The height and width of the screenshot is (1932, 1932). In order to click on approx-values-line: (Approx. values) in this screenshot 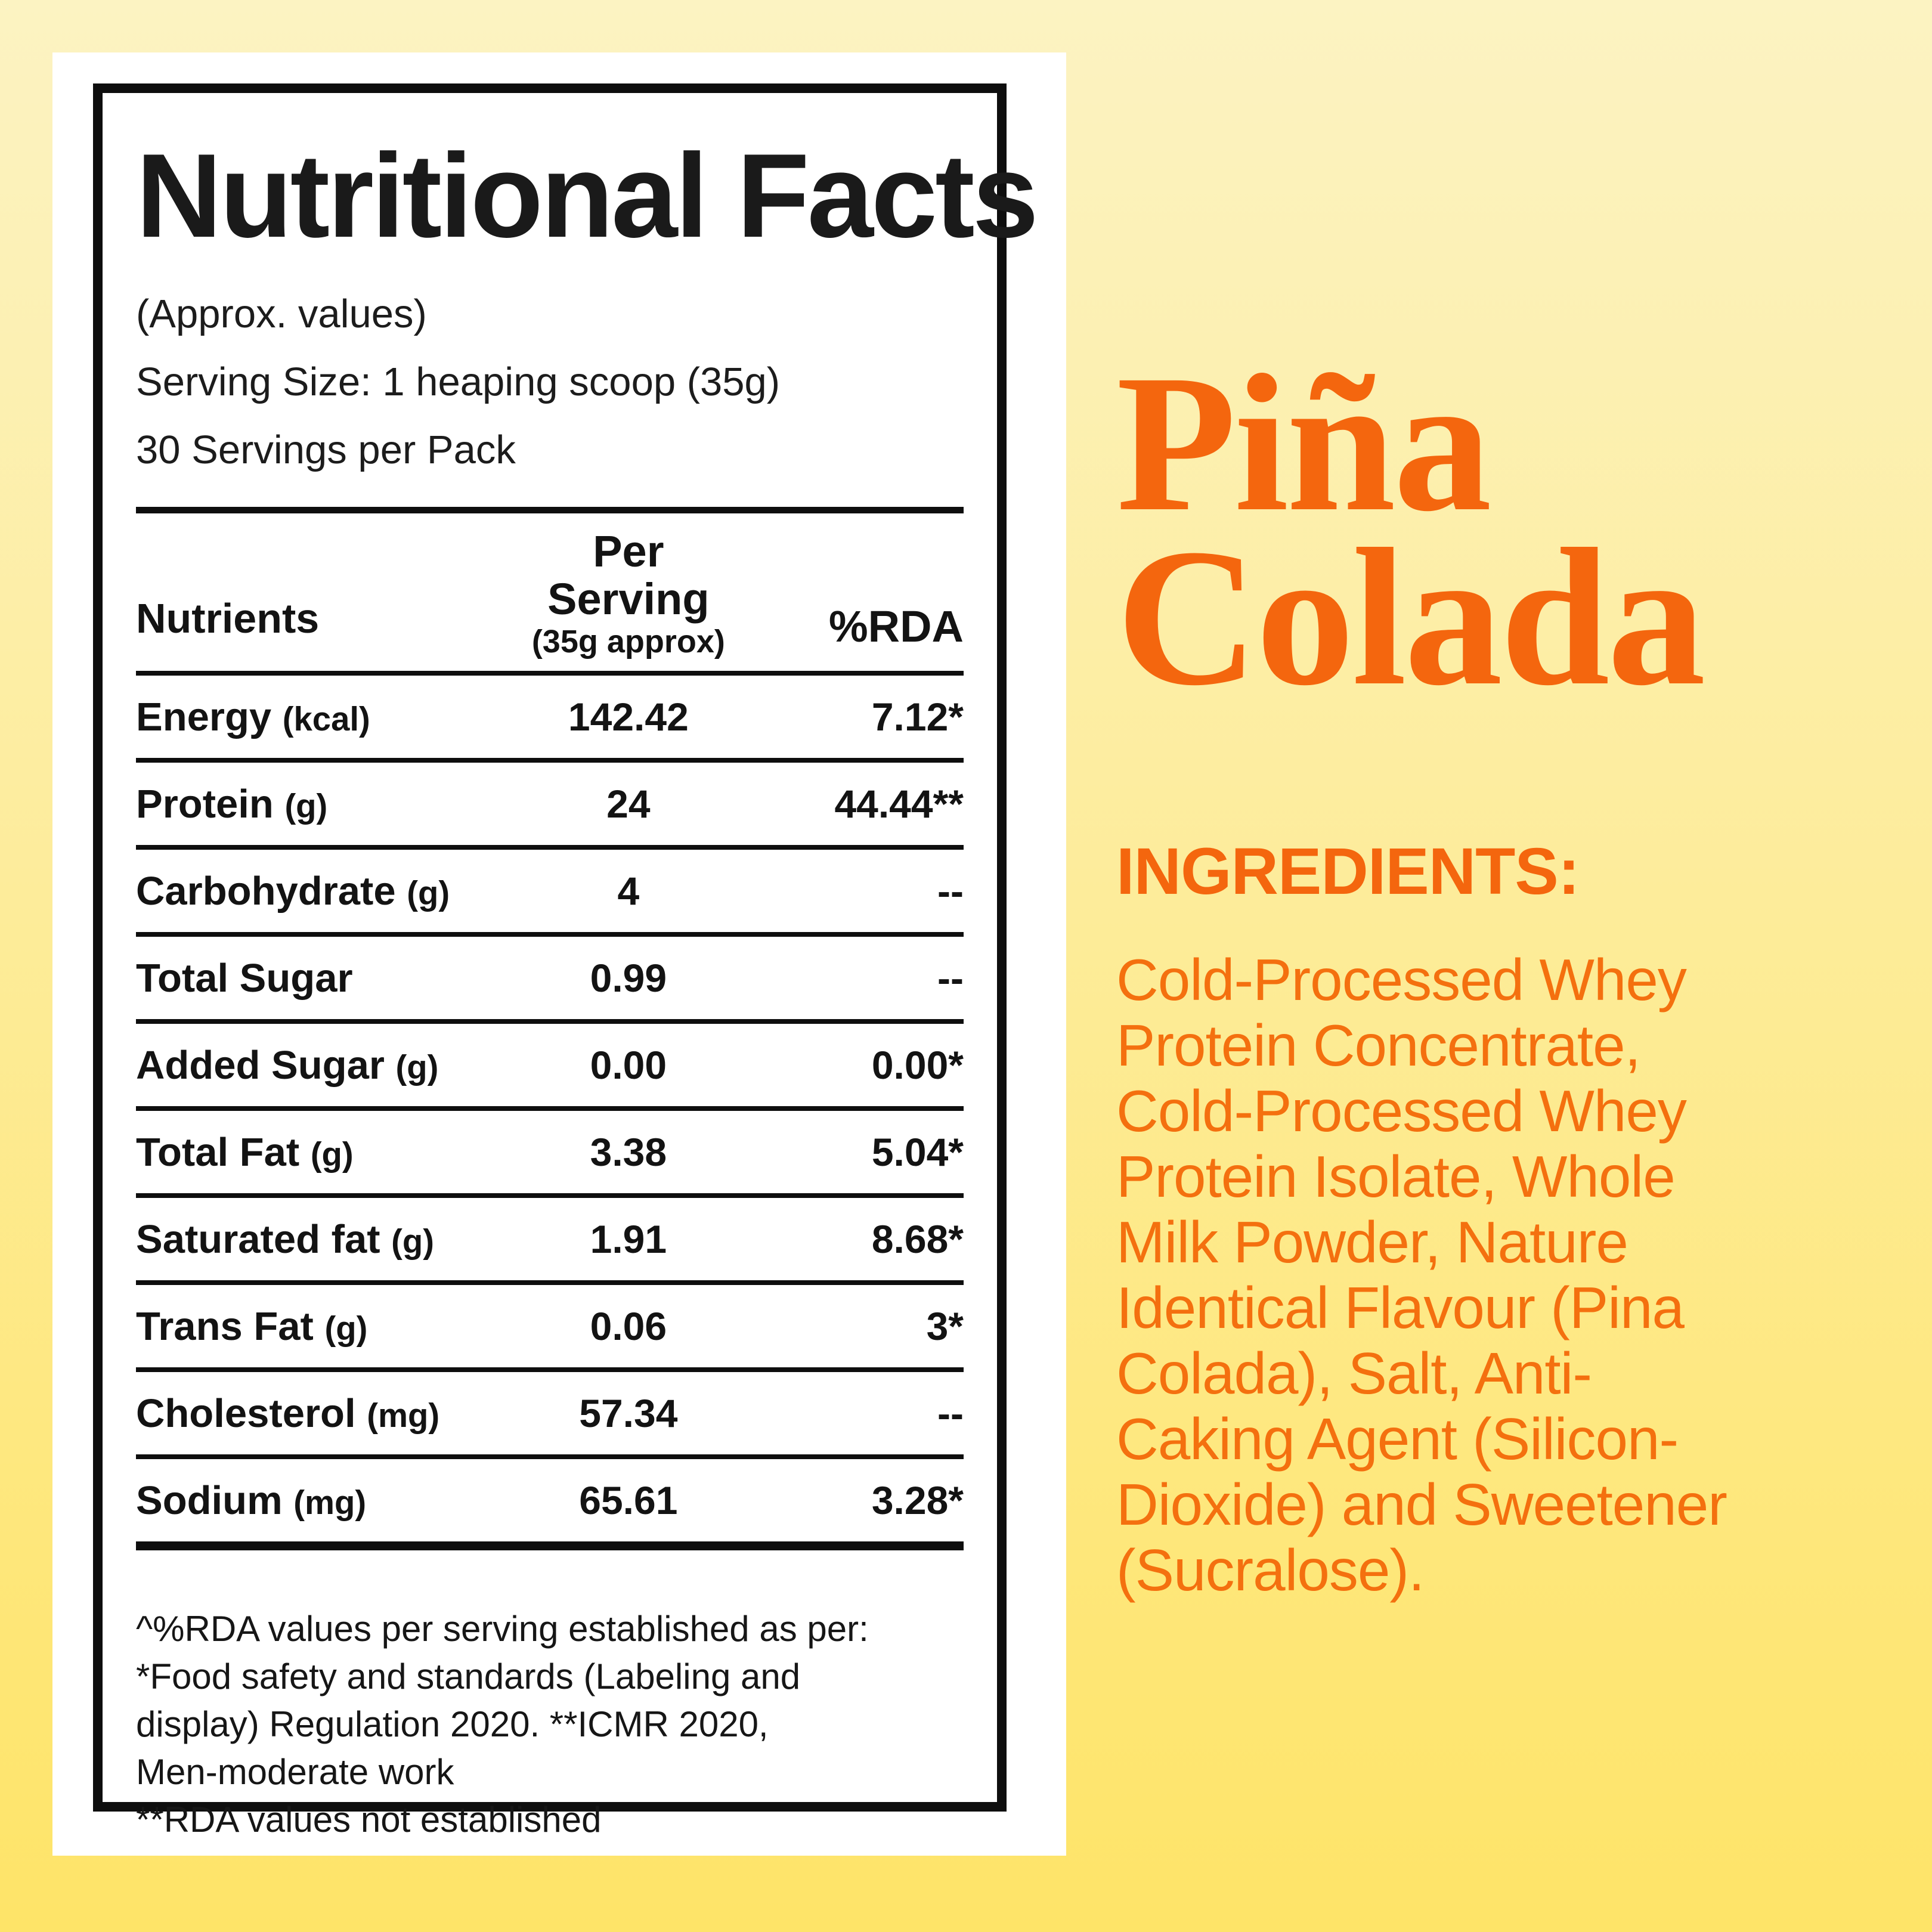, I will do `click(282, 314)`.